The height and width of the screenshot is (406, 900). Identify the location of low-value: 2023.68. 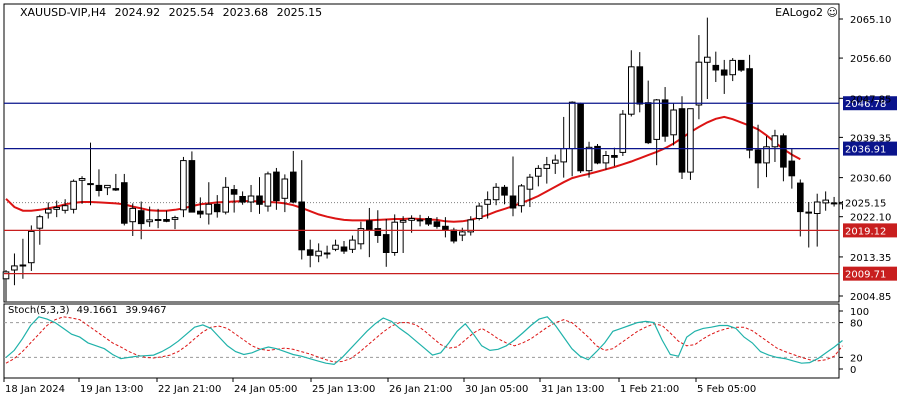
(245, 12).